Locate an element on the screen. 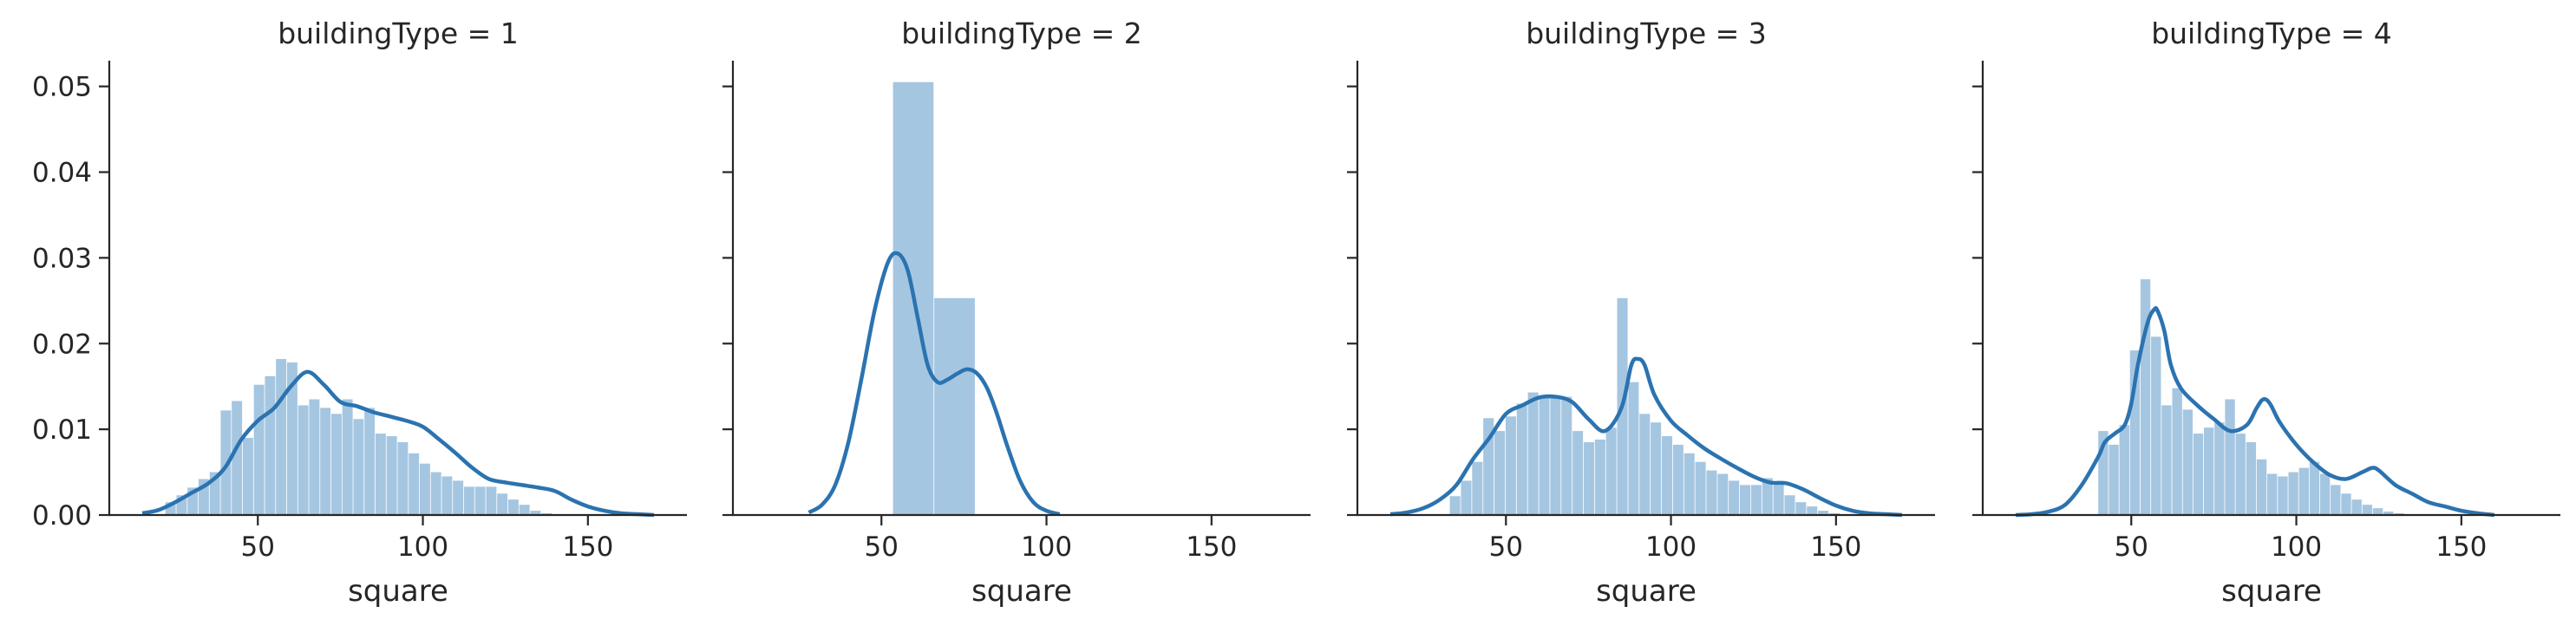 Image resolution: width=2576 pixels, height=626 pixels. facet-title: buildingType = 2 is located at coordinates (1021, 33).